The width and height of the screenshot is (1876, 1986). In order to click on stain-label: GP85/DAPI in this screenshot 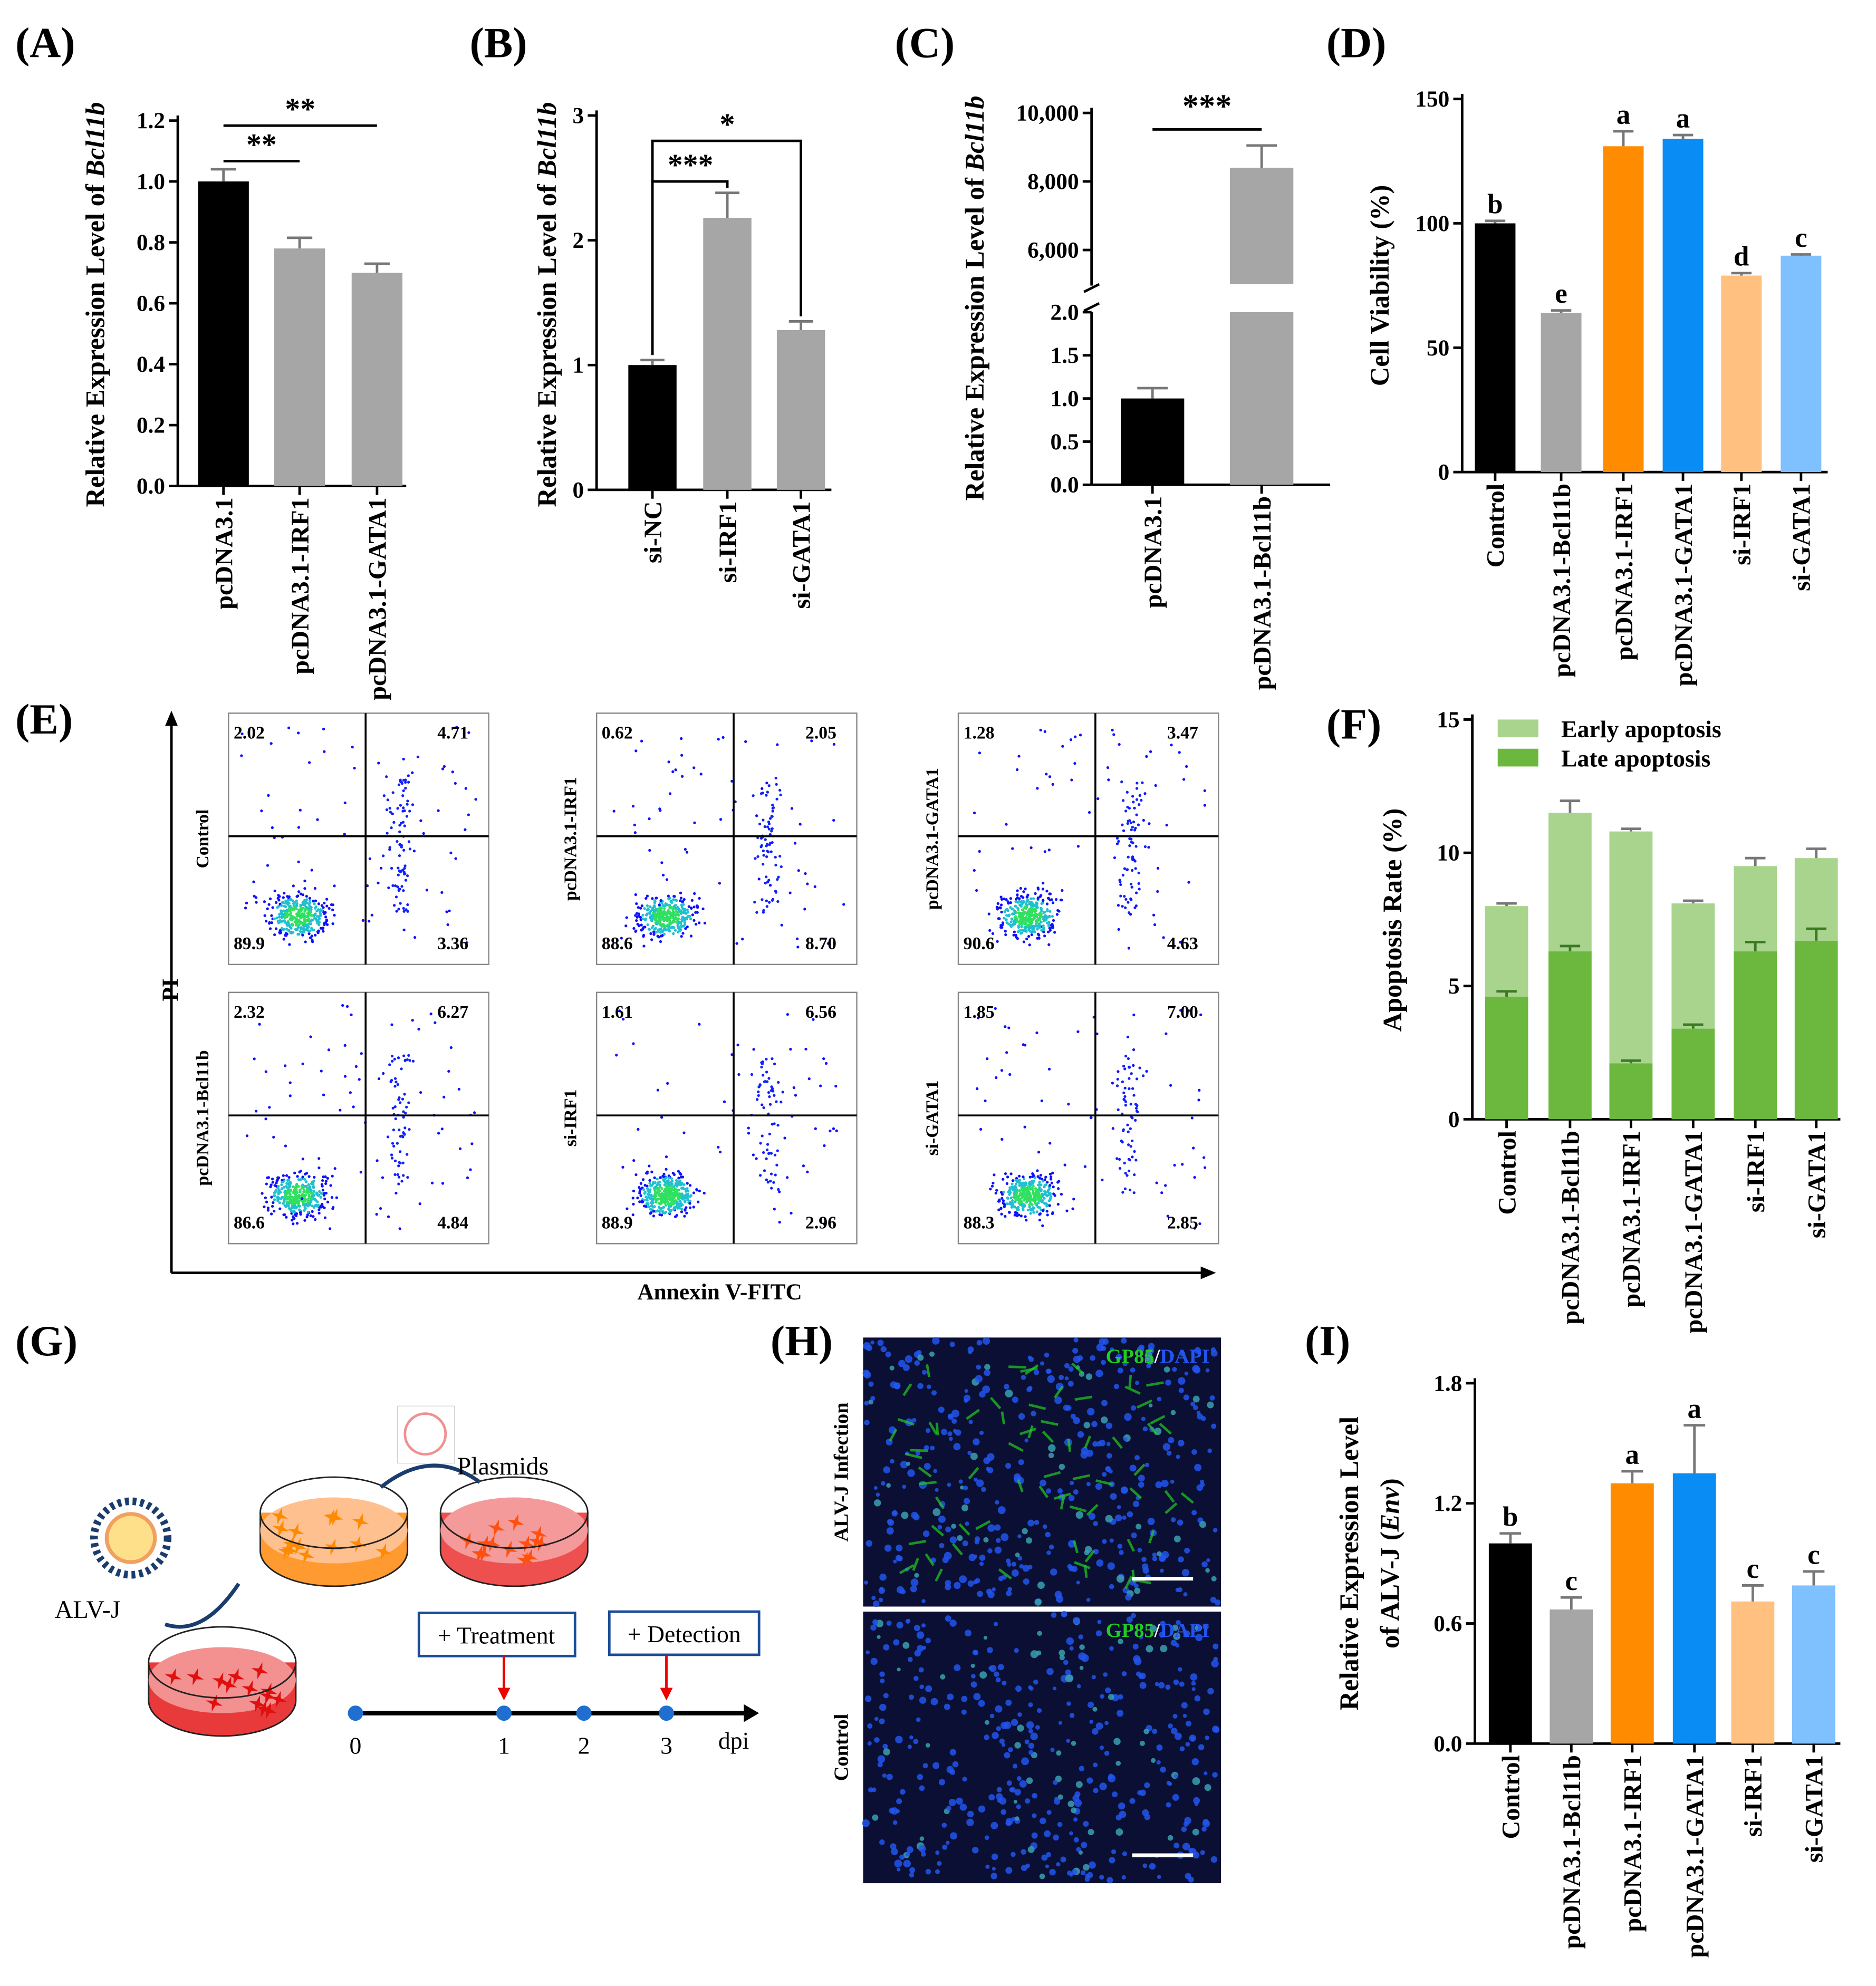, I will do `click(1158, 1356)`.